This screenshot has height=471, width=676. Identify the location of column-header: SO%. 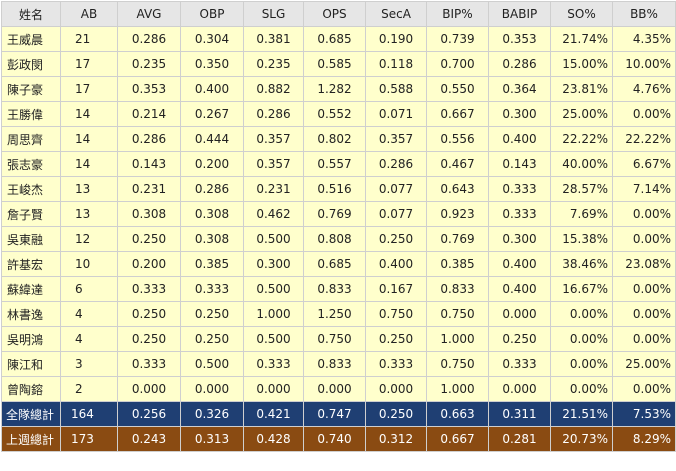
(581, 14).